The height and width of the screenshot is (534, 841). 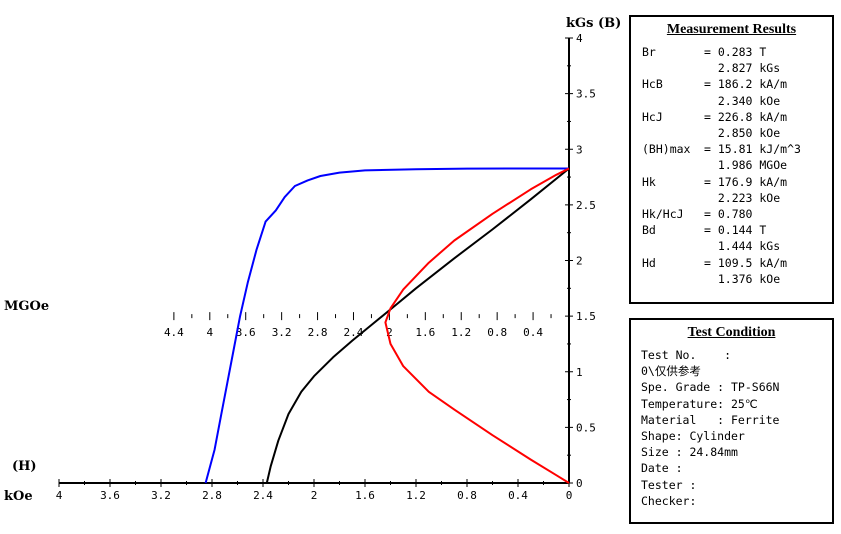 What do you see at coordinates (735, 52) in the screenshot?
I see `result-value: = 0.283 T` at bounding box center [735, 52].